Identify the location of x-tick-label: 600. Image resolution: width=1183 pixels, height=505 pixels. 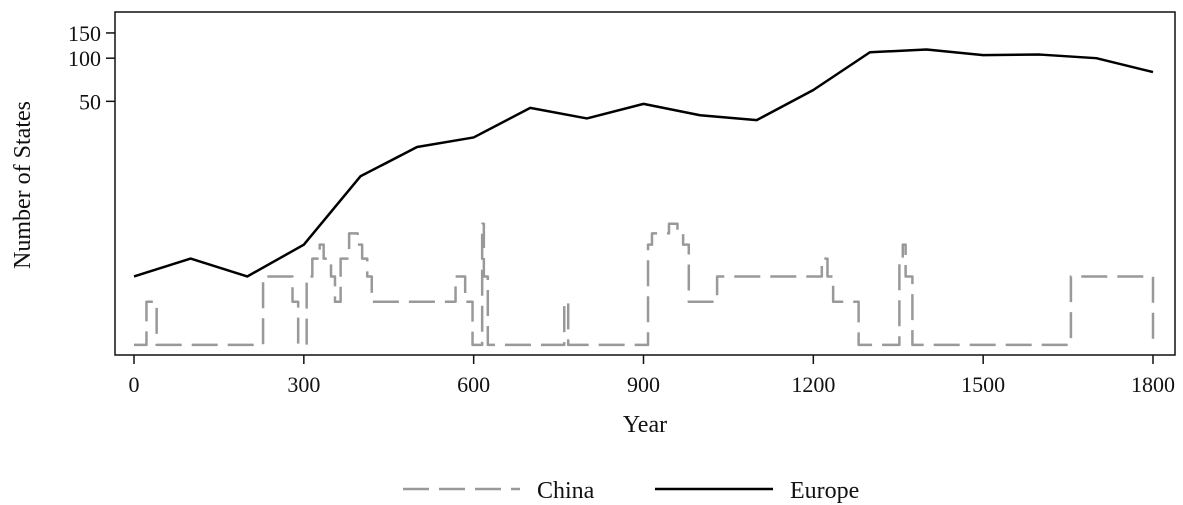
(473, 384).